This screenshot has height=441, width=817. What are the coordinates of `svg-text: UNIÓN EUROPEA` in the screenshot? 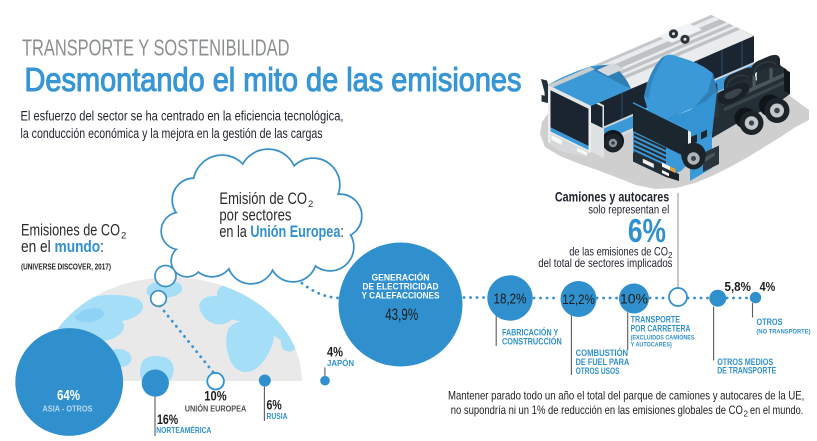 It's located at (215, 408).